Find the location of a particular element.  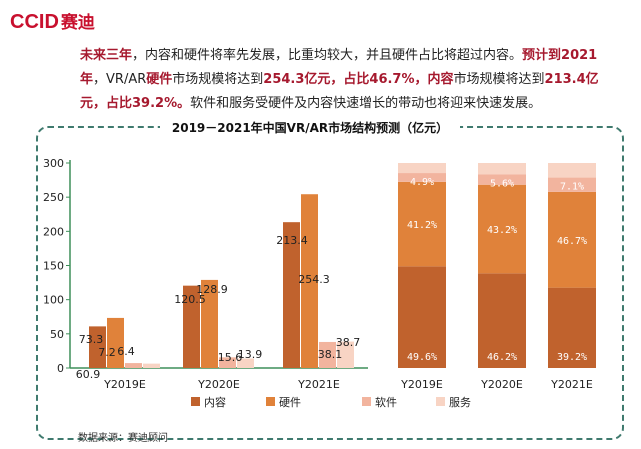

data-label: 13.9 is located at coordinates (250, 354).